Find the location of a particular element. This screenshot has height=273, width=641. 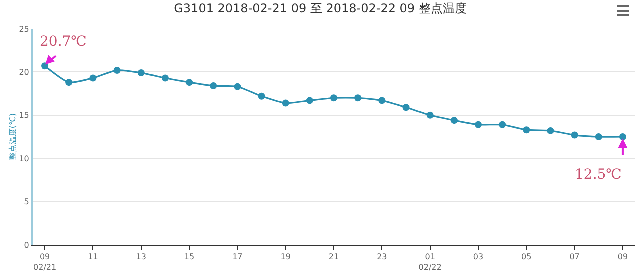

annotation: 12.5℃ is located at coordinates (598, 175).